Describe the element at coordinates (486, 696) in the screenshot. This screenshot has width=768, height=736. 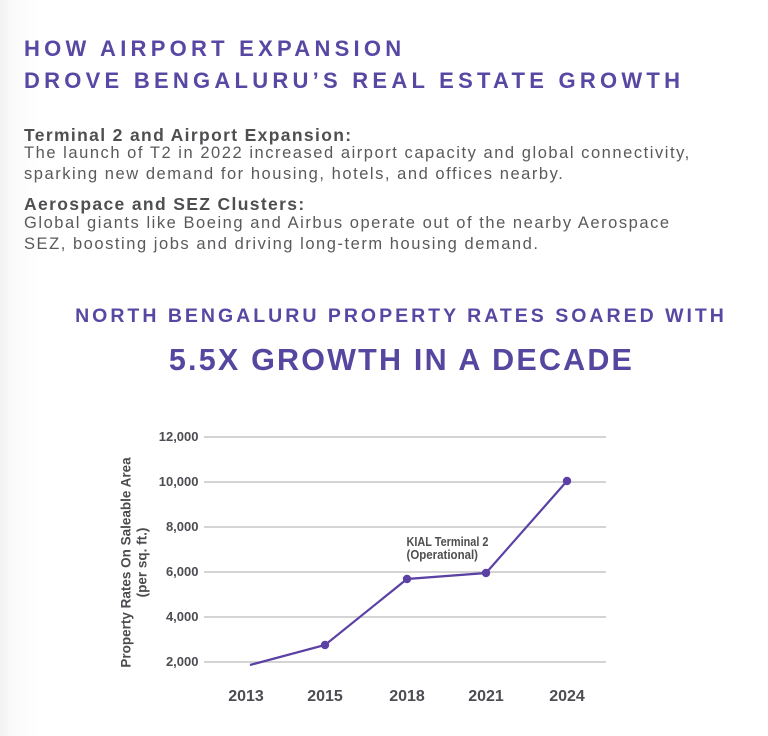
I see `svg-text: 2021` at that location.